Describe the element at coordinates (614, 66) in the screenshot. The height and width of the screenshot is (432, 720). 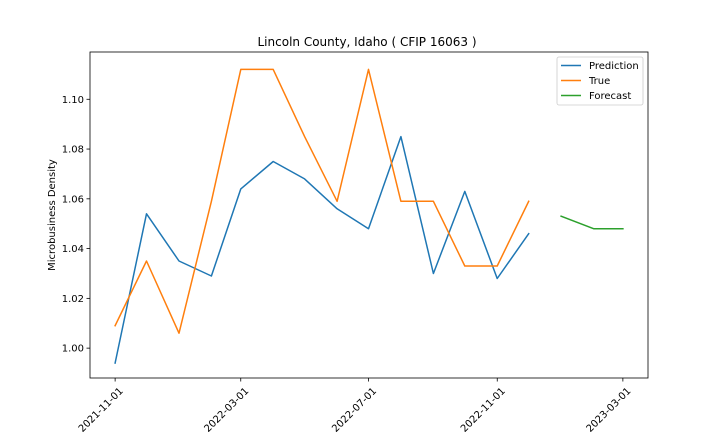
I see `legend-label-prediction: Prediction` at that location.